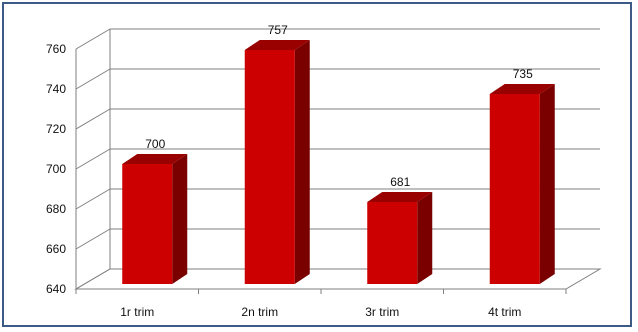  What do you see at coordinates (56, 289) in the screenshot?
I see `y-tick-label: 640` at bounding box center [56, 289].